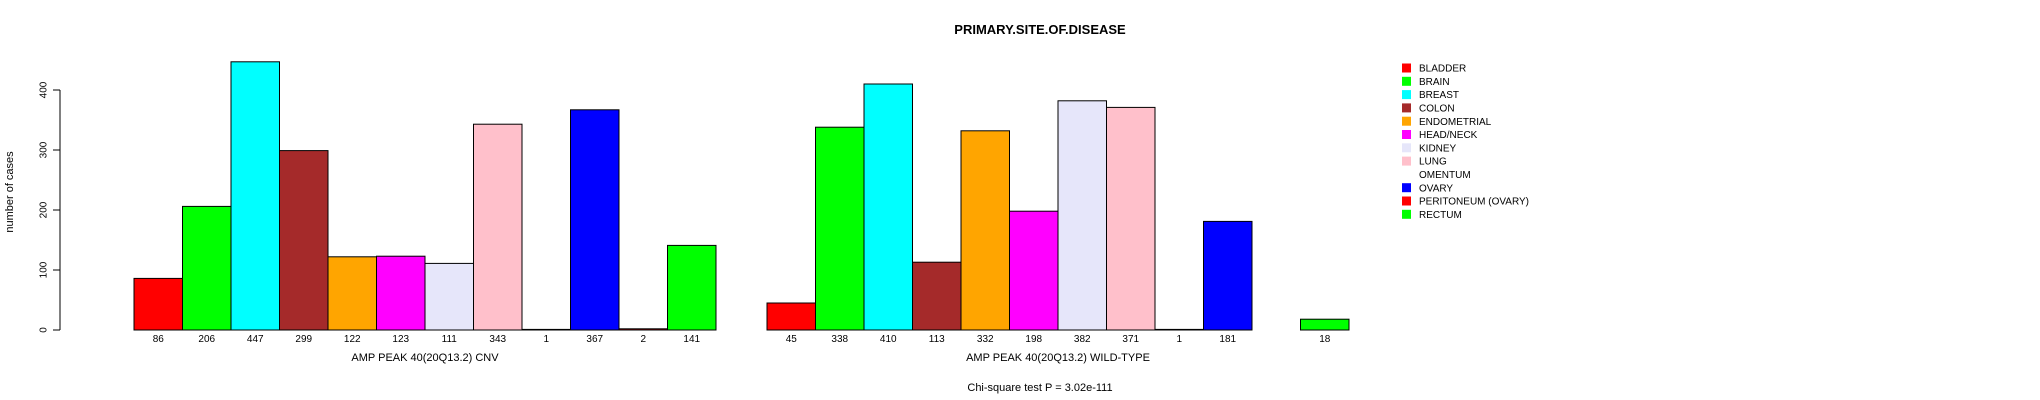 This screenshot has width=2040, height=400. I want to click on legend-label: BRAIN, so click(1434, 82).